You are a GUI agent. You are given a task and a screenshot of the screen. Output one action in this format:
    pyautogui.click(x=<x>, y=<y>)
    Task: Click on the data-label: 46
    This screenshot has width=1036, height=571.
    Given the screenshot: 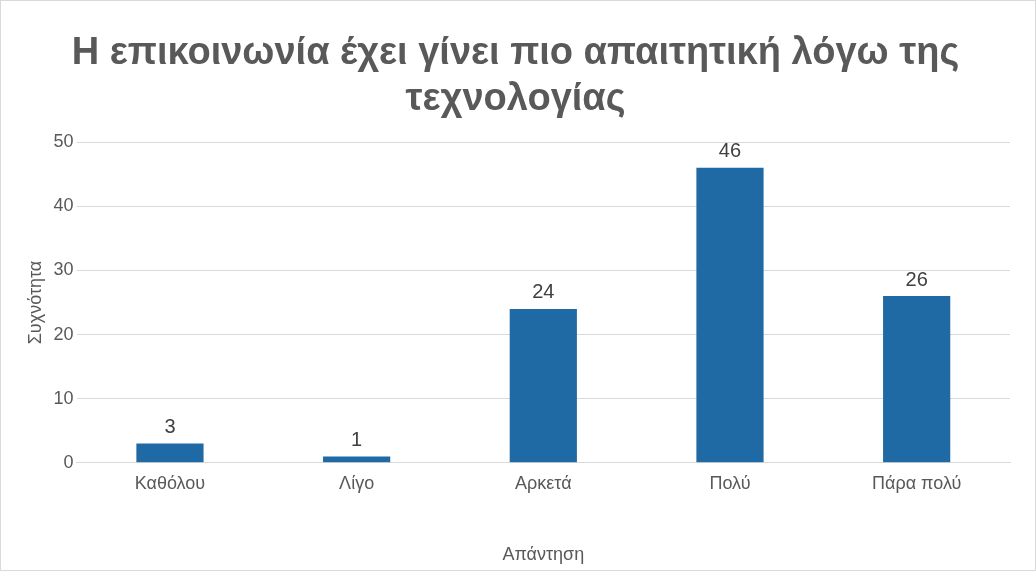 What is the action you would take?
    pyautogui.click(x=730, y=150)
    